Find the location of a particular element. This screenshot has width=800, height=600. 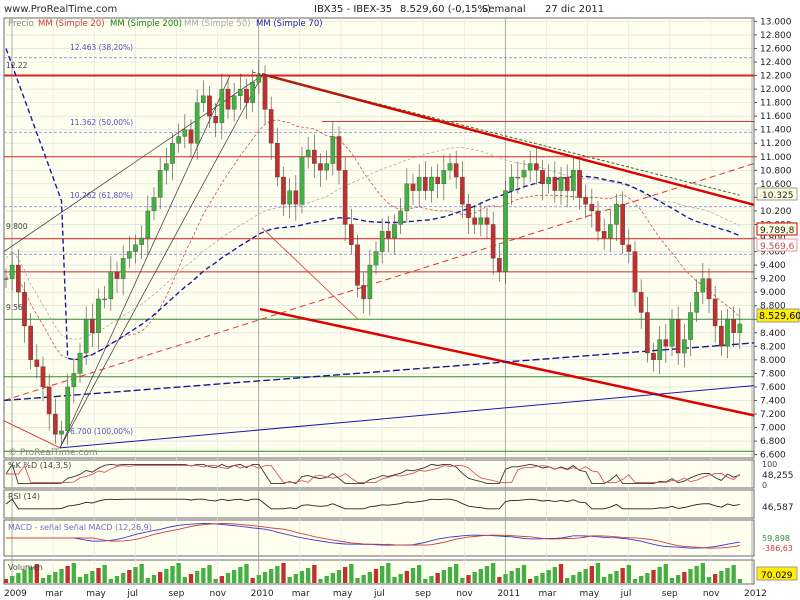

price-tick-label: 10.800 is located at coordinates (776, 171).